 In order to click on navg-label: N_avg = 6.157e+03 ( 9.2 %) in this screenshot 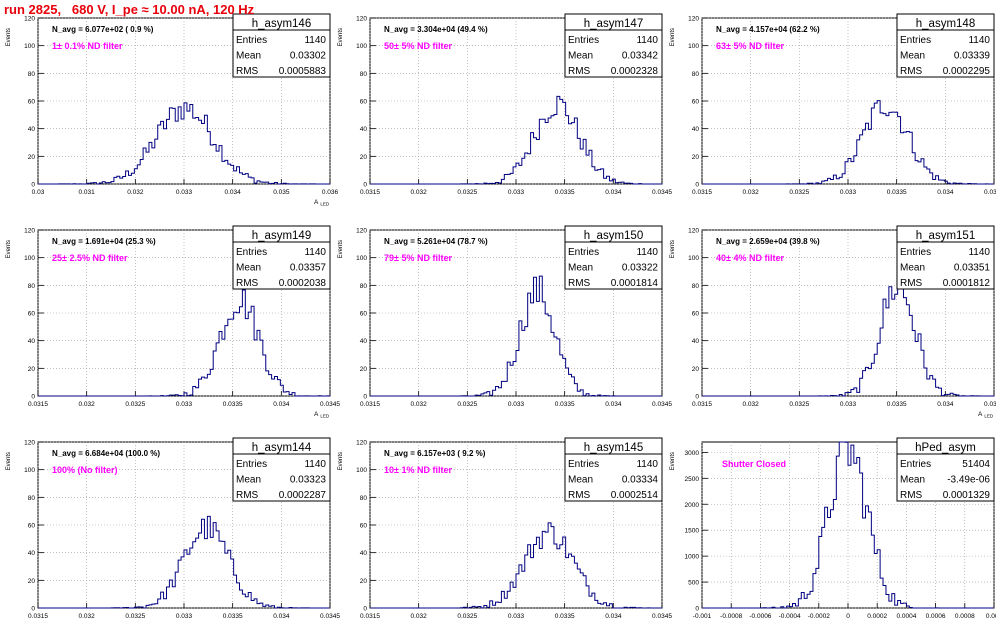, I will do `click(435, 453)`.